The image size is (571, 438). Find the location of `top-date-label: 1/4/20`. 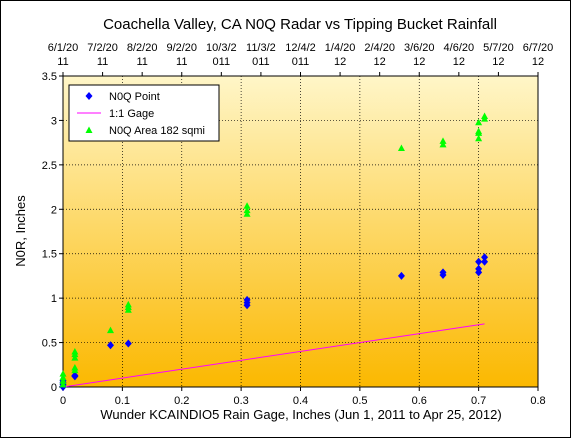

top-date-label: 1/4/20 is located at coordinates (340, 48).